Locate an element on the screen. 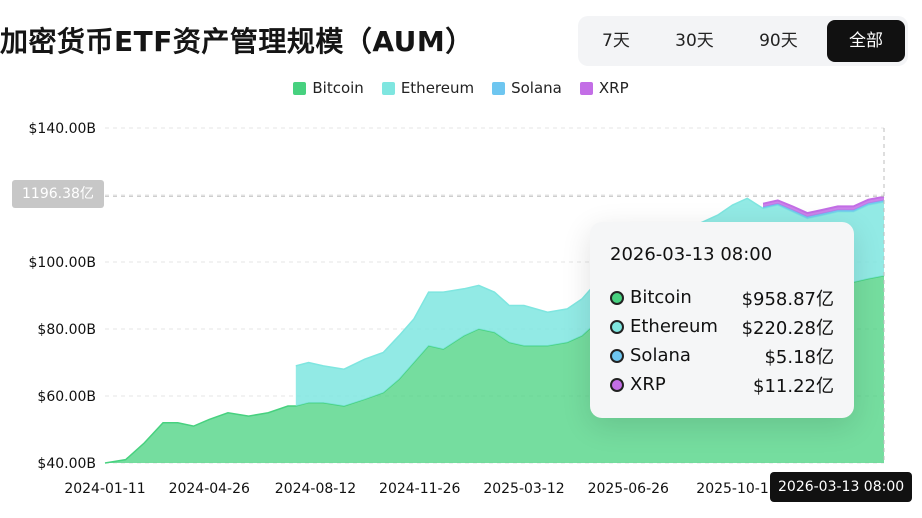 The height and width of the screenshot is (518, 922). tooltip-row-xrp: XRP $11.22亿 is located at coordinates (722, 384).